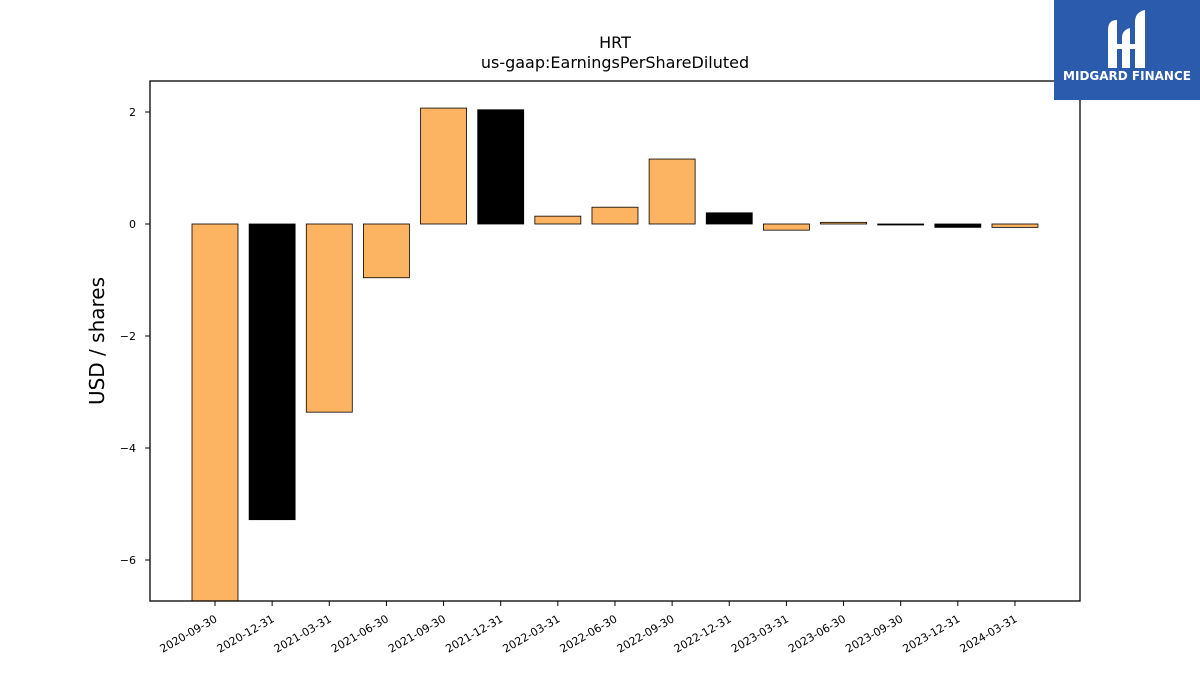  Describe the element at coordinates (246, 633) in the screenshot. I see `x-tick-label: 2020-12-31` at that location.